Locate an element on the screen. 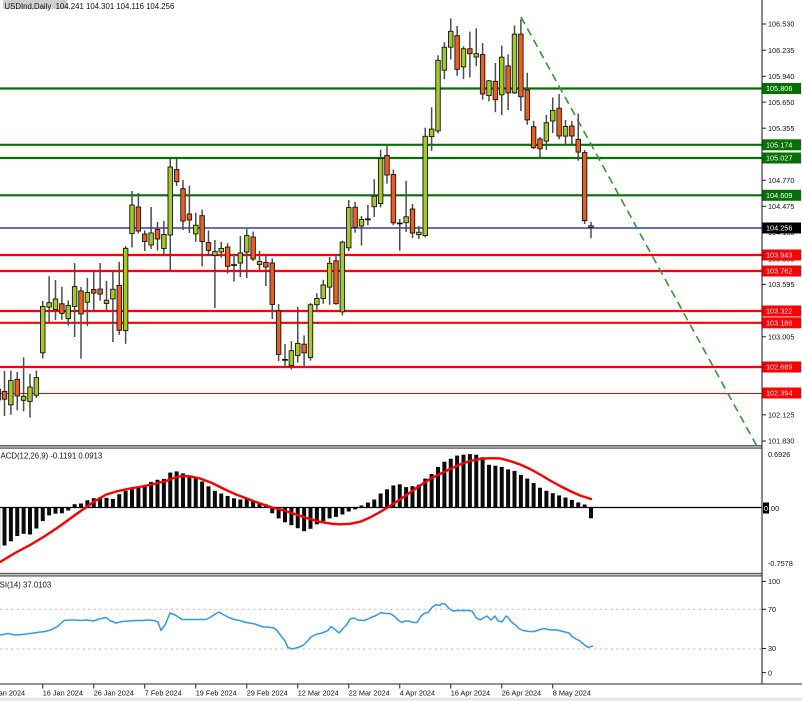 This screenshot has width=802, height=701. svg-text: 16 Apr 2024 is located at coordinates (470, 693).